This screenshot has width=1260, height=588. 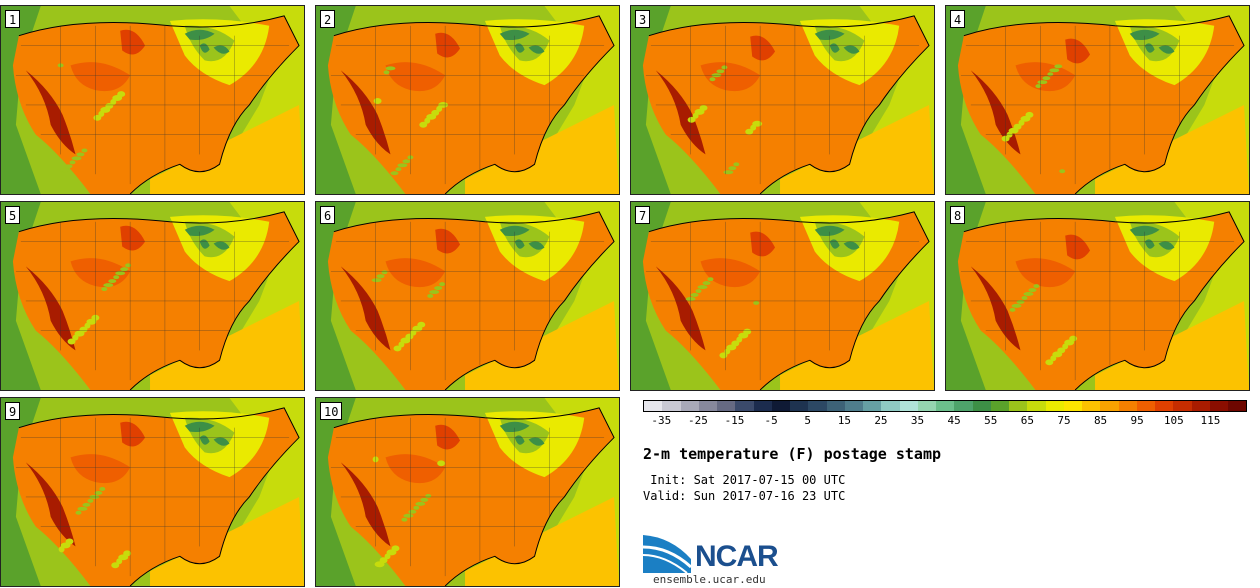 I want to click on member-number-label: 10, so click(x=331, y=411).